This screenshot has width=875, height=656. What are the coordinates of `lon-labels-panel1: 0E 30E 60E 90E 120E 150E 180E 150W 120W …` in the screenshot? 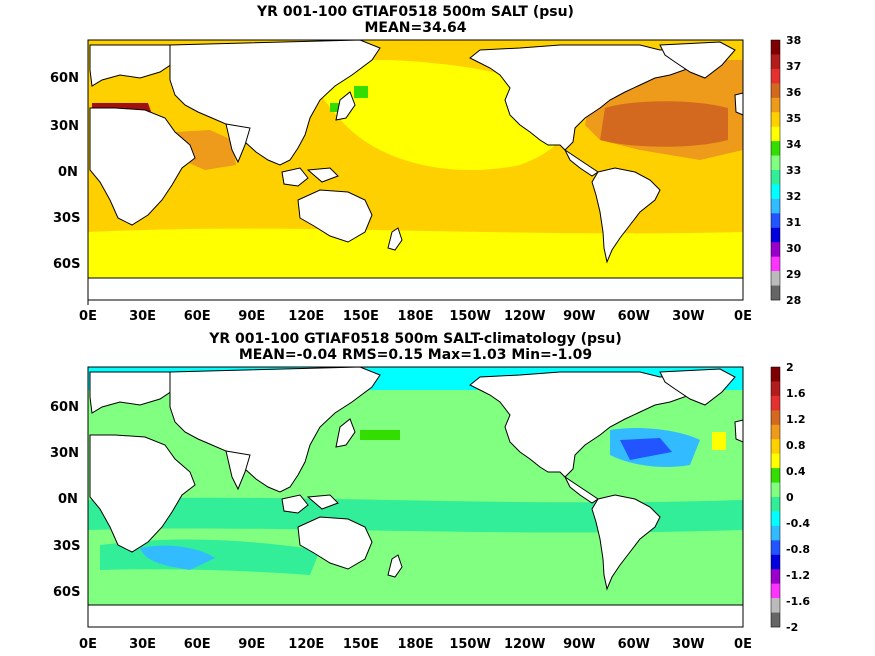 It's located at (415, 316).